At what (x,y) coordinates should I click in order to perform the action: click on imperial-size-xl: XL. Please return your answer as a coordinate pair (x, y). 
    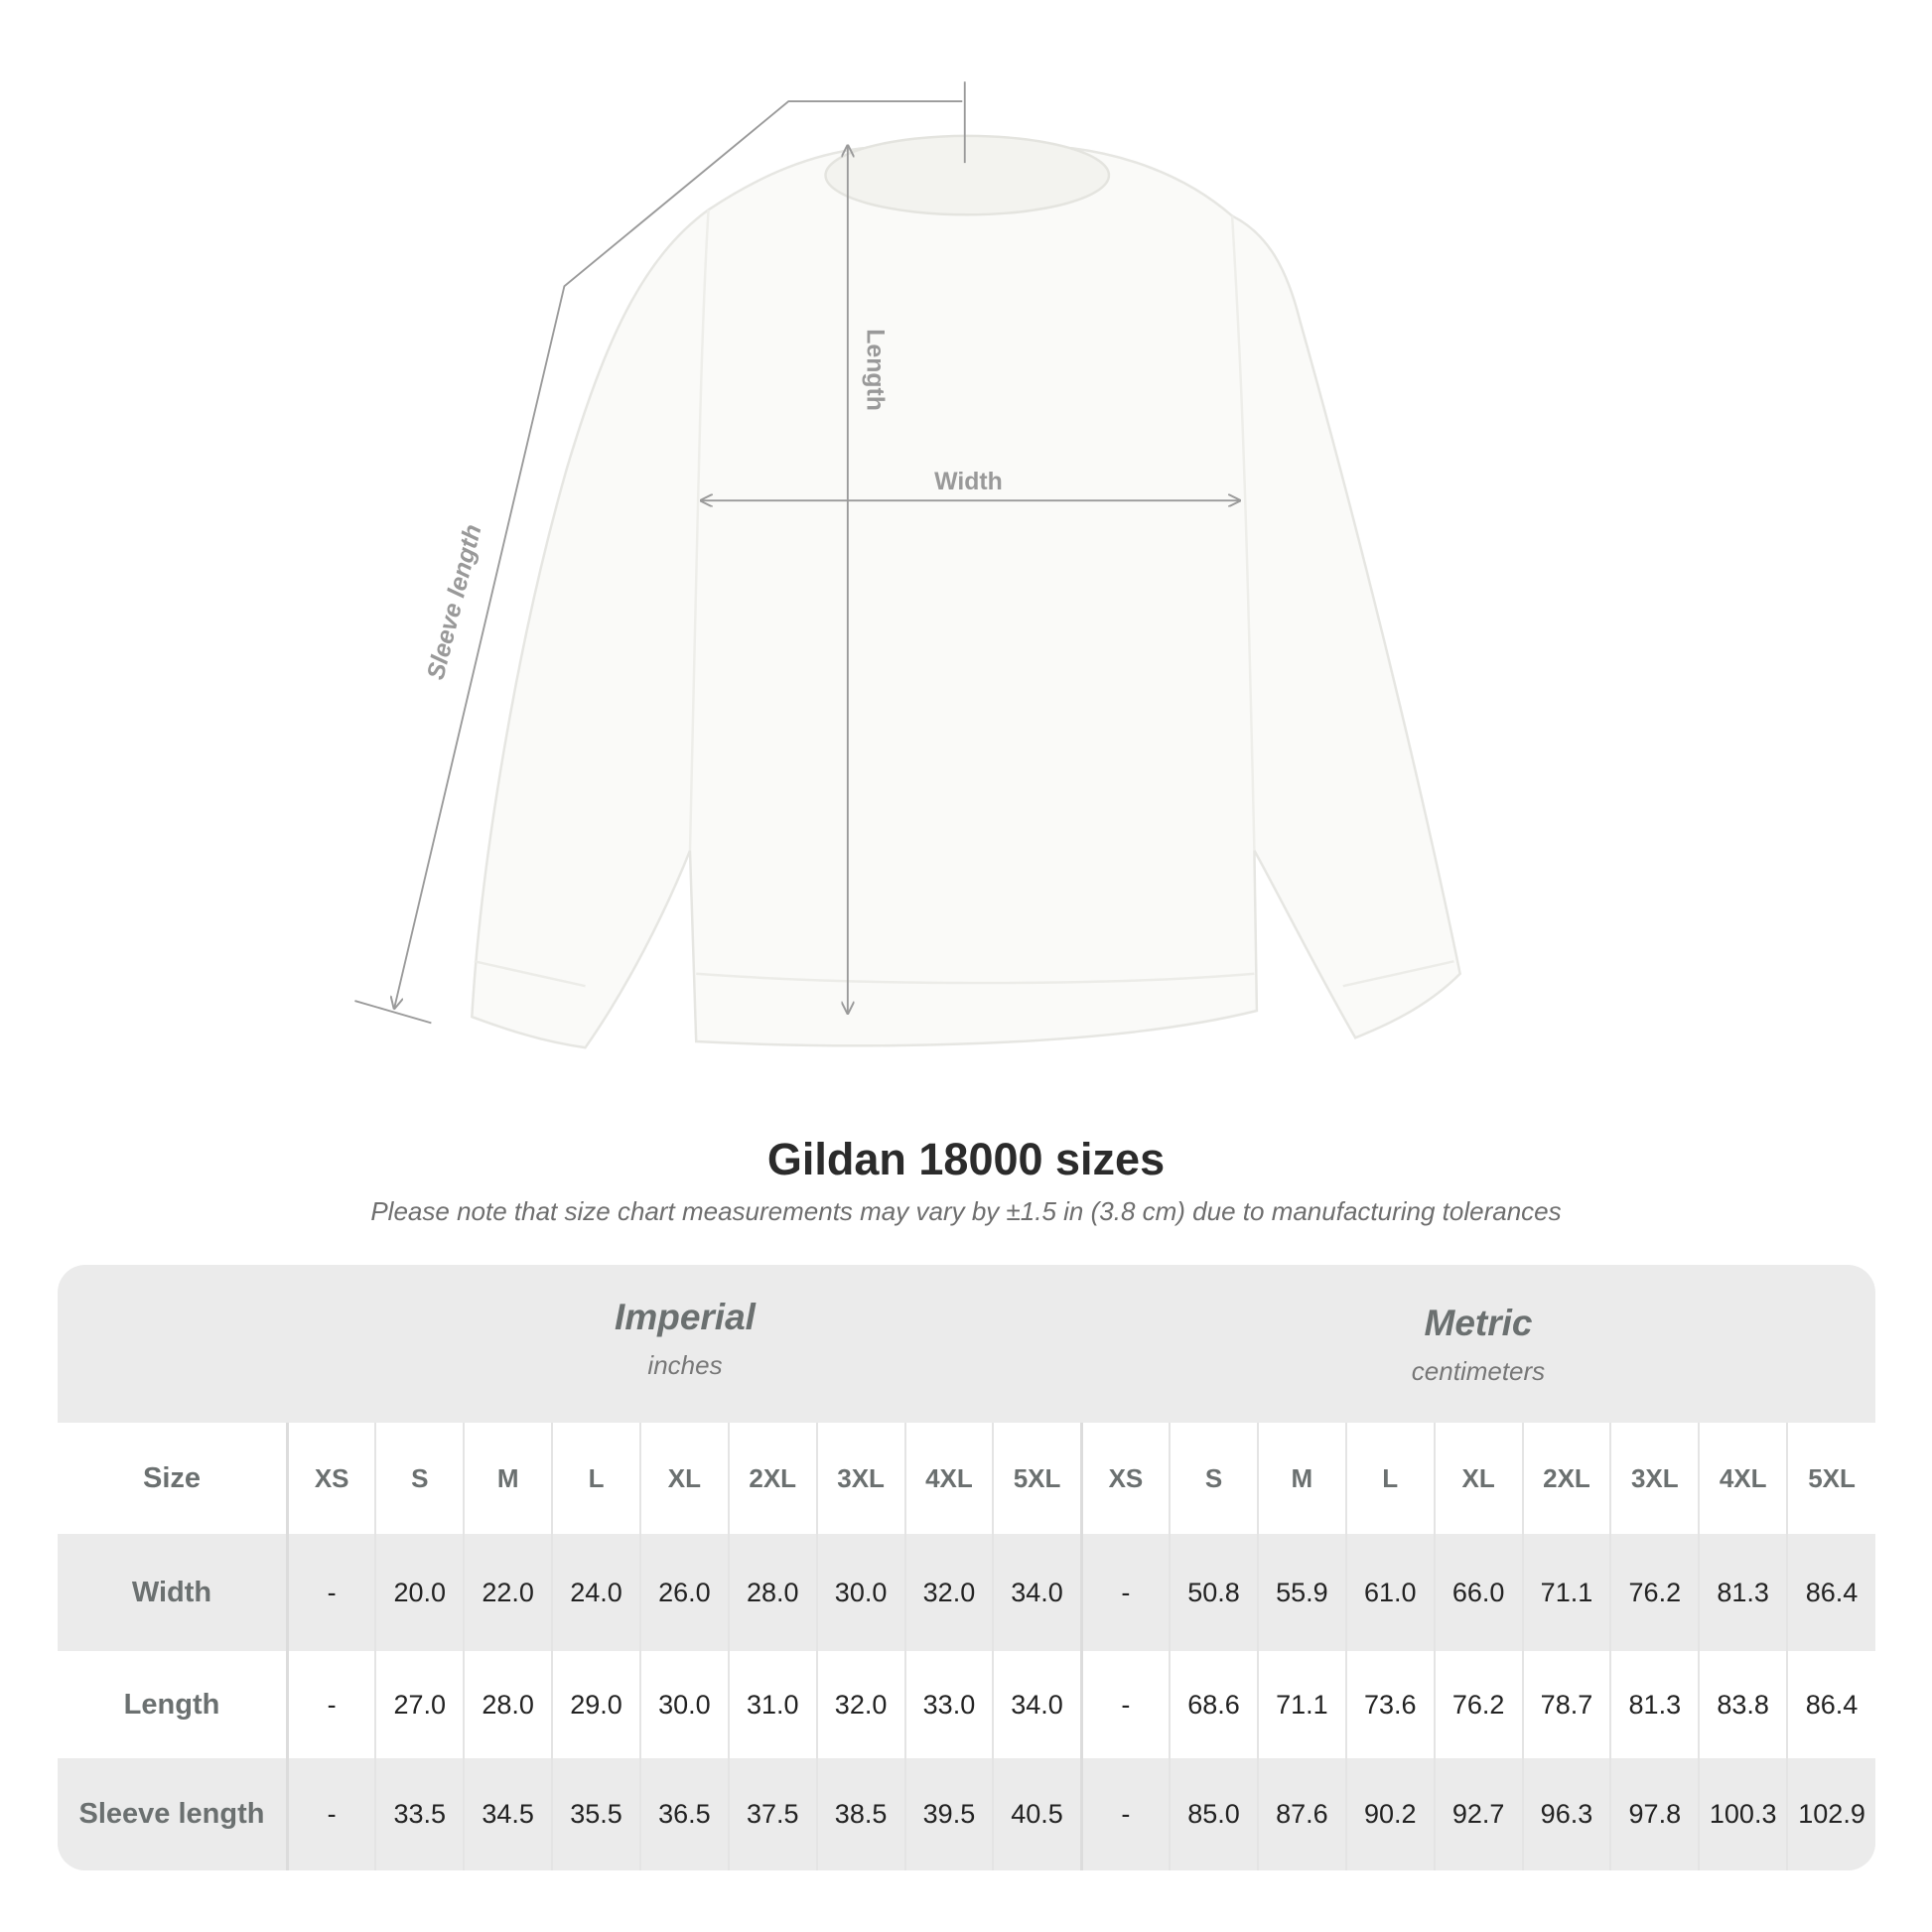
    Looking at the image, I should click on (683, 1478).